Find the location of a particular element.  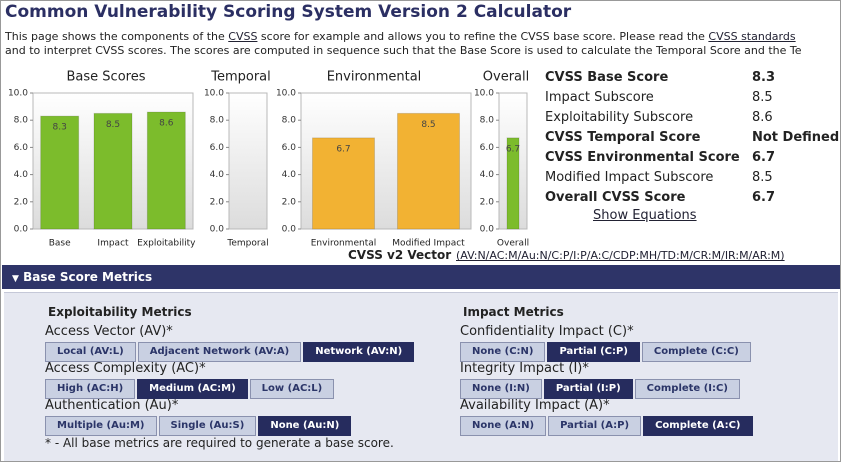

option-button: Complete (C:C) is located at coordinates (696, 352).